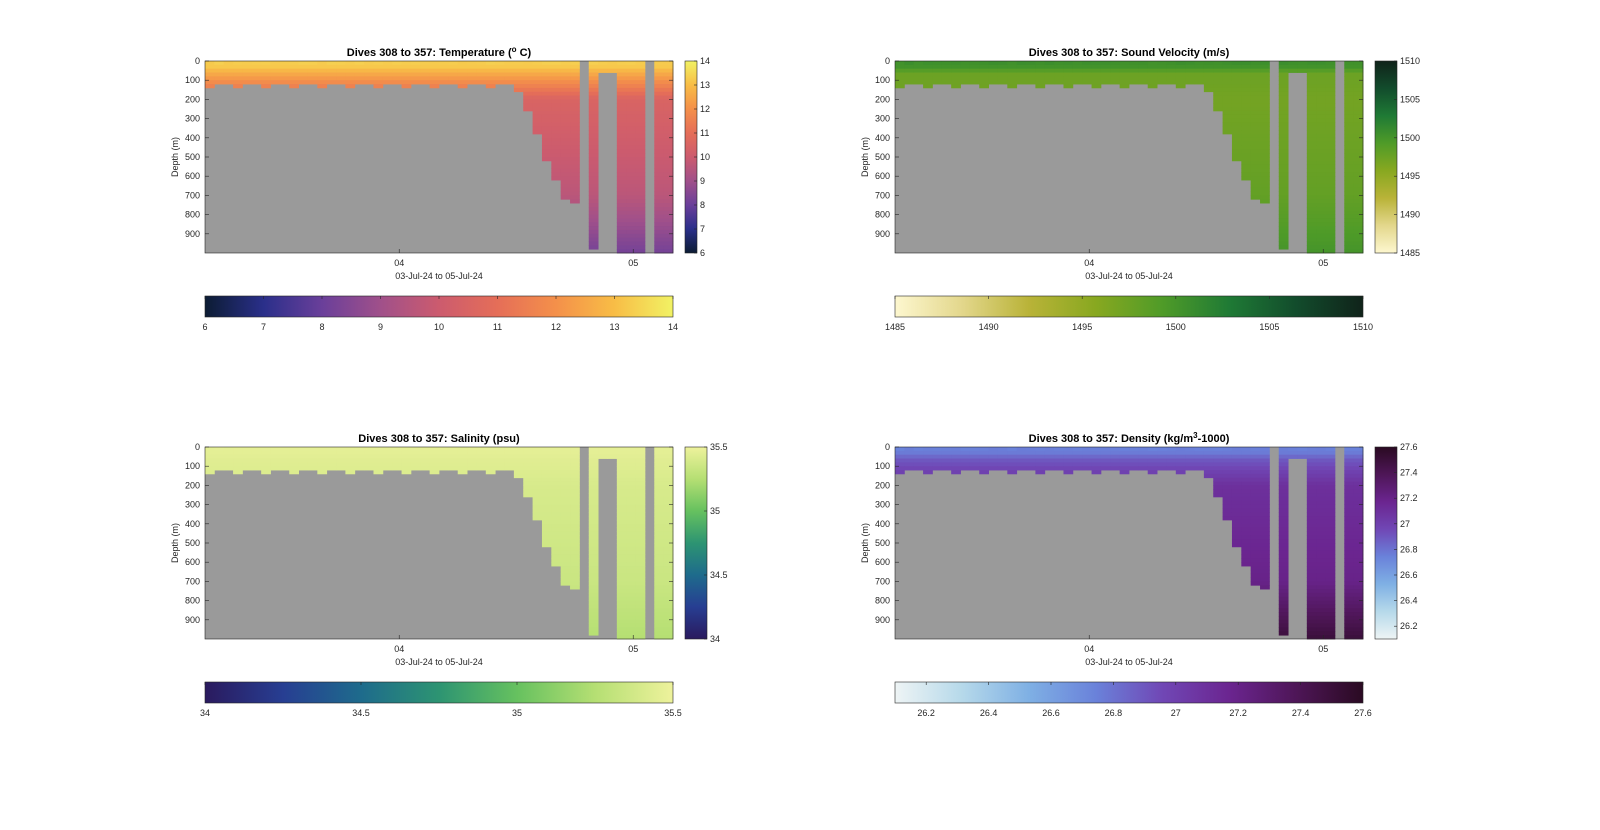 The height and width of the screenshot is (830, 1600). Describe the element at coordinates (263, 327) in the screenshot. I see `colorbar-tick-label: 7` at that location.